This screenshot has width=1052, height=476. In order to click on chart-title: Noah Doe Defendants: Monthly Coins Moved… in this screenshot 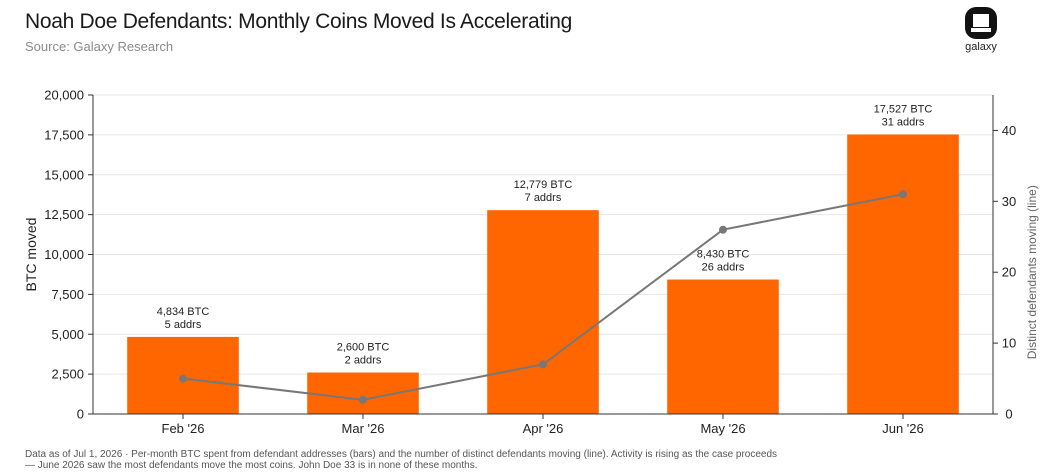, I will do `click(299, 21)`.